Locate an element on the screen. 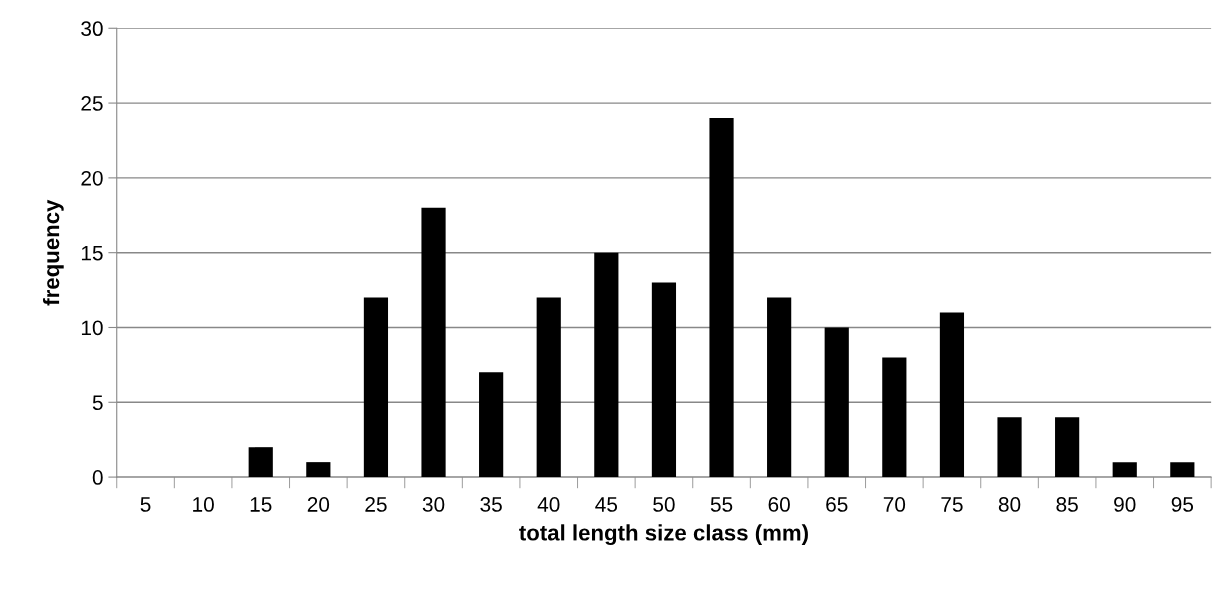 Image resolution: width=1216 pixels, height=589 pixels. x-tick-label: 70 is located at coordinates (894, 504).